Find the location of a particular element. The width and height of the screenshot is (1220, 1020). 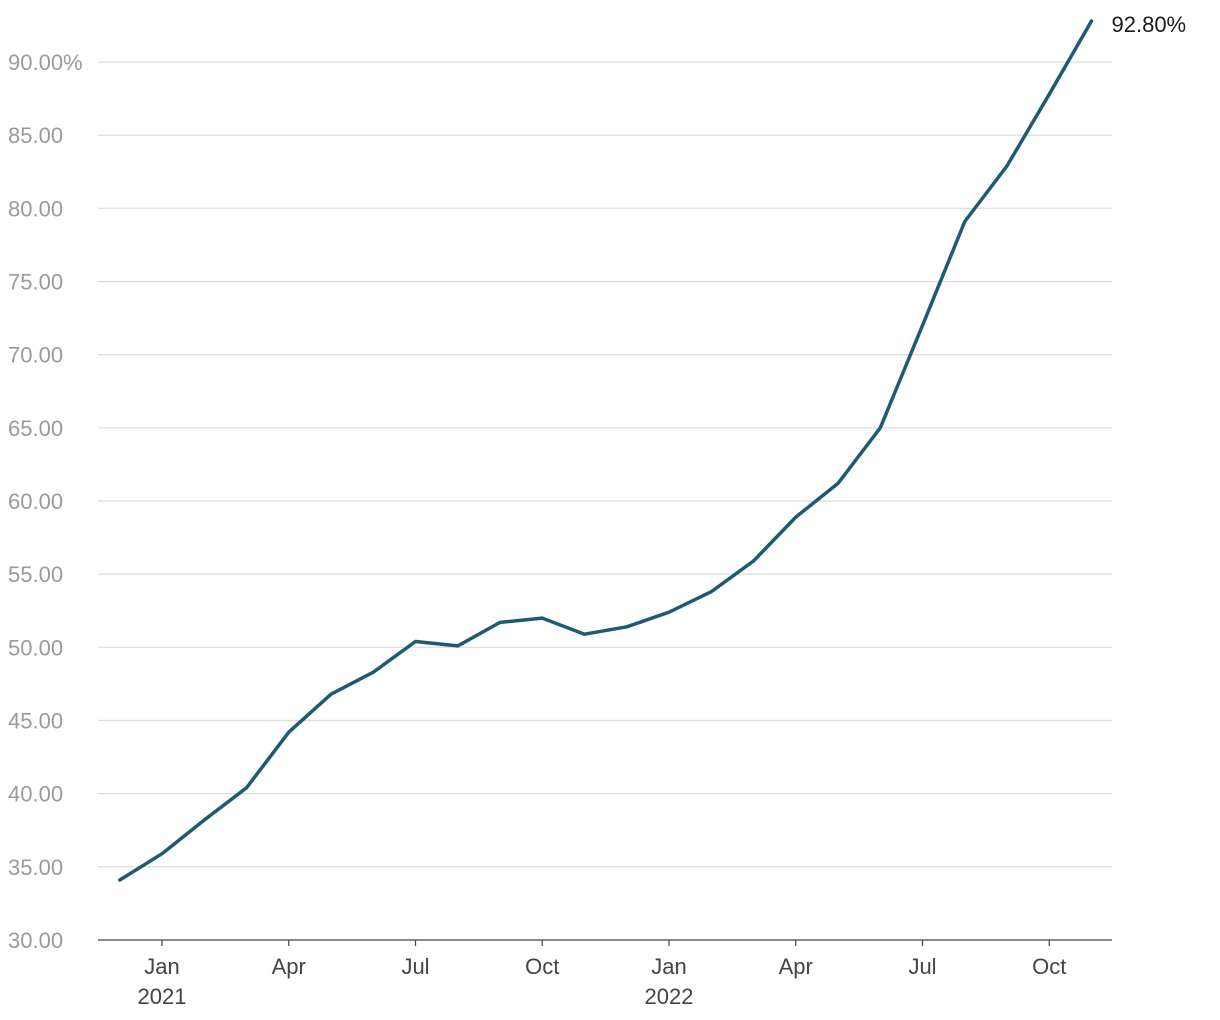

y-tick-label: 90.00% is located at coordinates (45, 62).